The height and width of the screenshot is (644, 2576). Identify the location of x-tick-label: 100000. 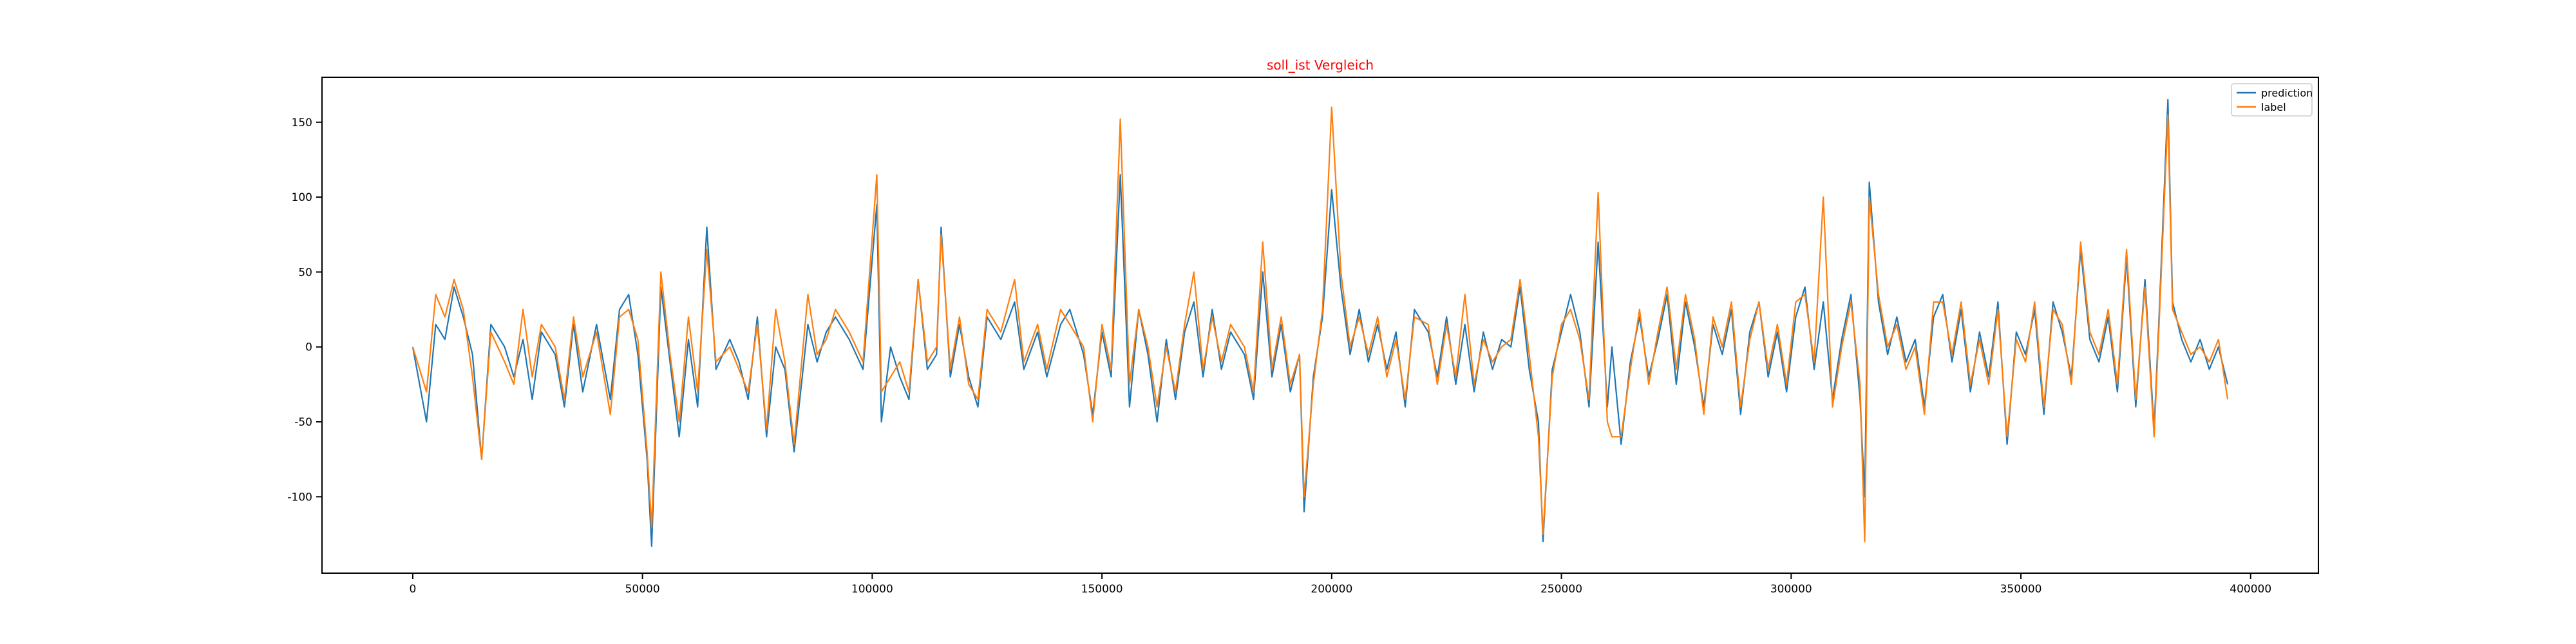
(872, 589).